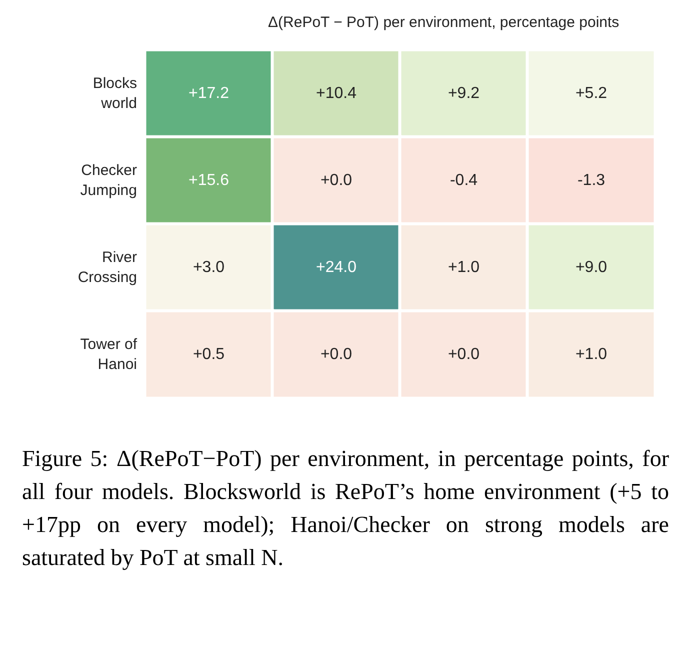 This screenshot has width=691, height=646. Describe the element at coordinates (114, 93) in the screenshot. I see `y-tick-label: Blocks world` at that location.